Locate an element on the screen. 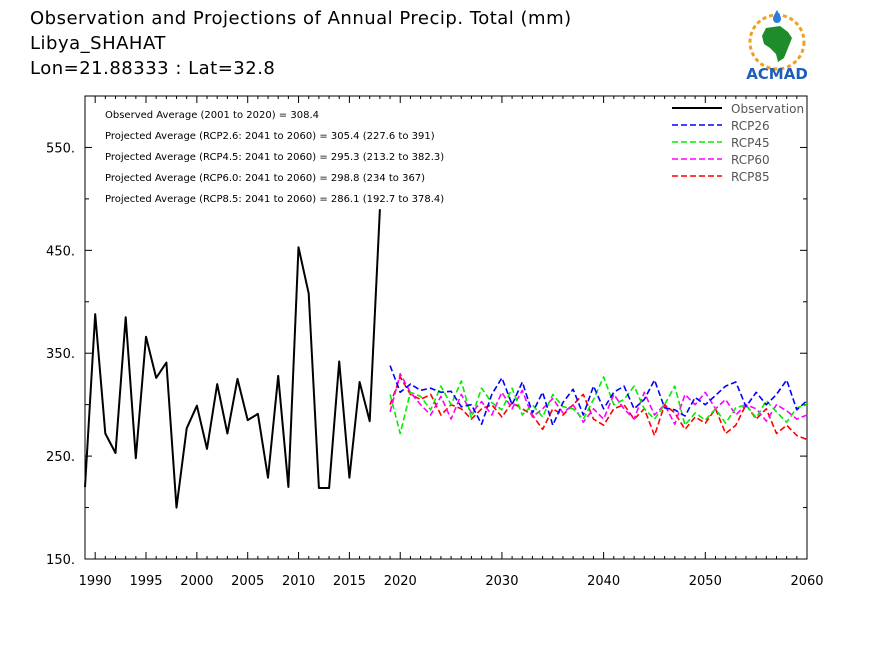  y-tick-label: 550. is located at coordinates (60, 148).